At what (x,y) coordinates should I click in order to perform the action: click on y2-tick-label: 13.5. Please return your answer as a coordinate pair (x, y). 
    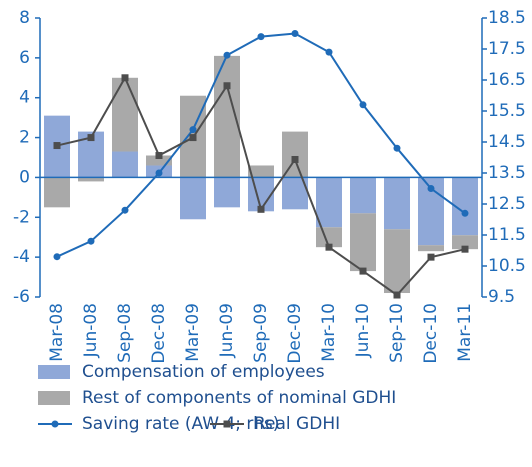
    Looking at the image, I should click on (507, 173).